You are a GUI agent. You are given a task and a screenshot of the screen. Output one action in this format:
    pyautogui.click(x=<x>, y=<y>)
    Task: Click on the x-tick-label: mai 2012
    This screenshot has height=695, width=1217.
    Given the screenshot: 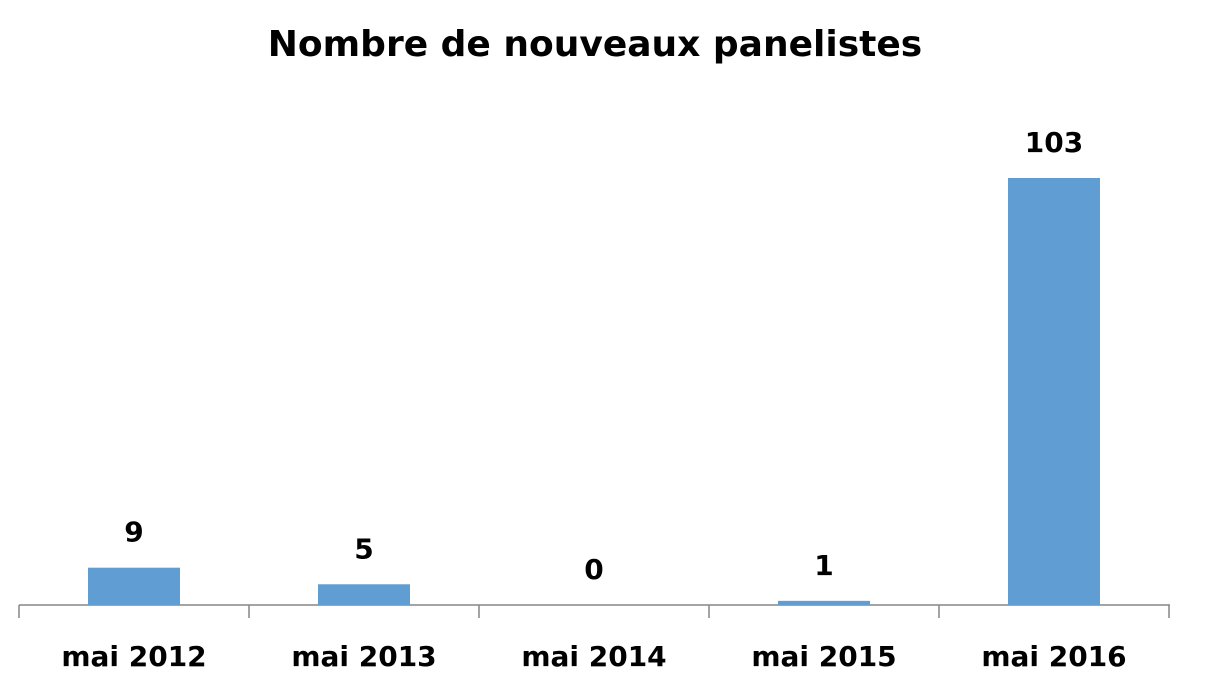 What is the action you would take?
    pyautogui.click(x=133, y=656)
    